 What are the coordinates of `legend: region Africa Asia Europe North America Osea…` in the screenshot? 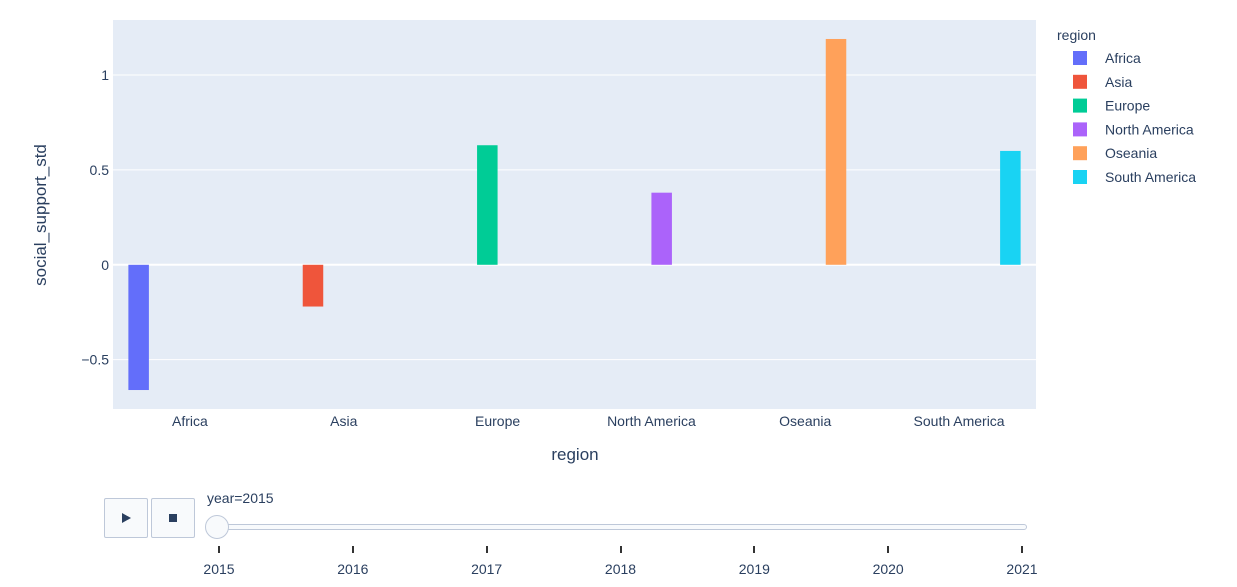 It's located at (1126, 106).